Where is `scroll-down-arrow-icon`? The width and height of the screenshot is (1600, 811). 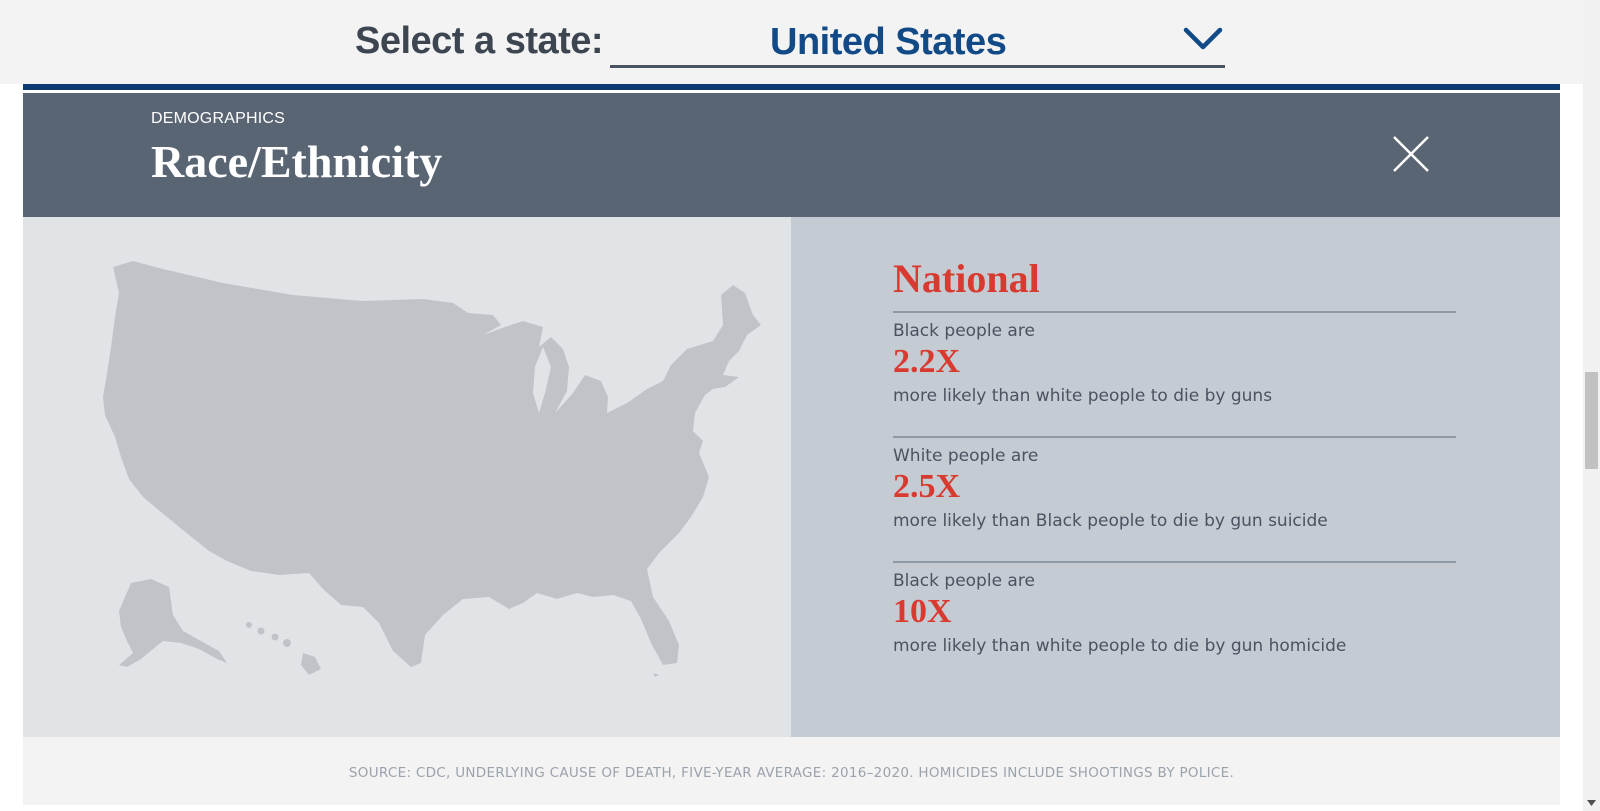 scroll-down-arrow-icon is located at coordinates (1591, 803).